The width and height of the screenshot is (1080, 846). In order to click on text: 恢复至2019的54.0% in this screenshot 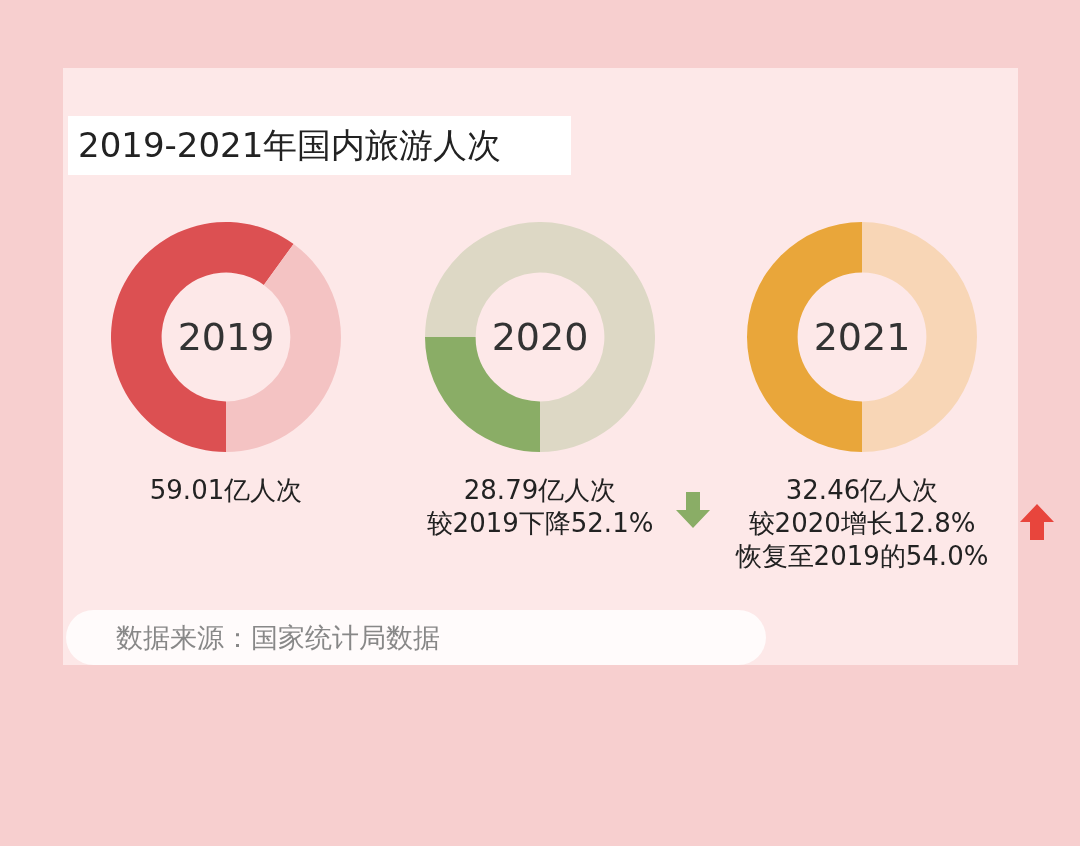, I will do `click(862, 556)`.